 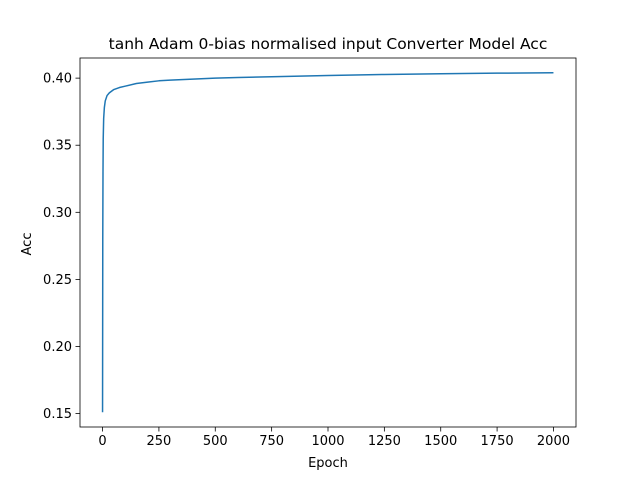 I want to click on x-axis-label: Epoch, so click(x=328, y=463).